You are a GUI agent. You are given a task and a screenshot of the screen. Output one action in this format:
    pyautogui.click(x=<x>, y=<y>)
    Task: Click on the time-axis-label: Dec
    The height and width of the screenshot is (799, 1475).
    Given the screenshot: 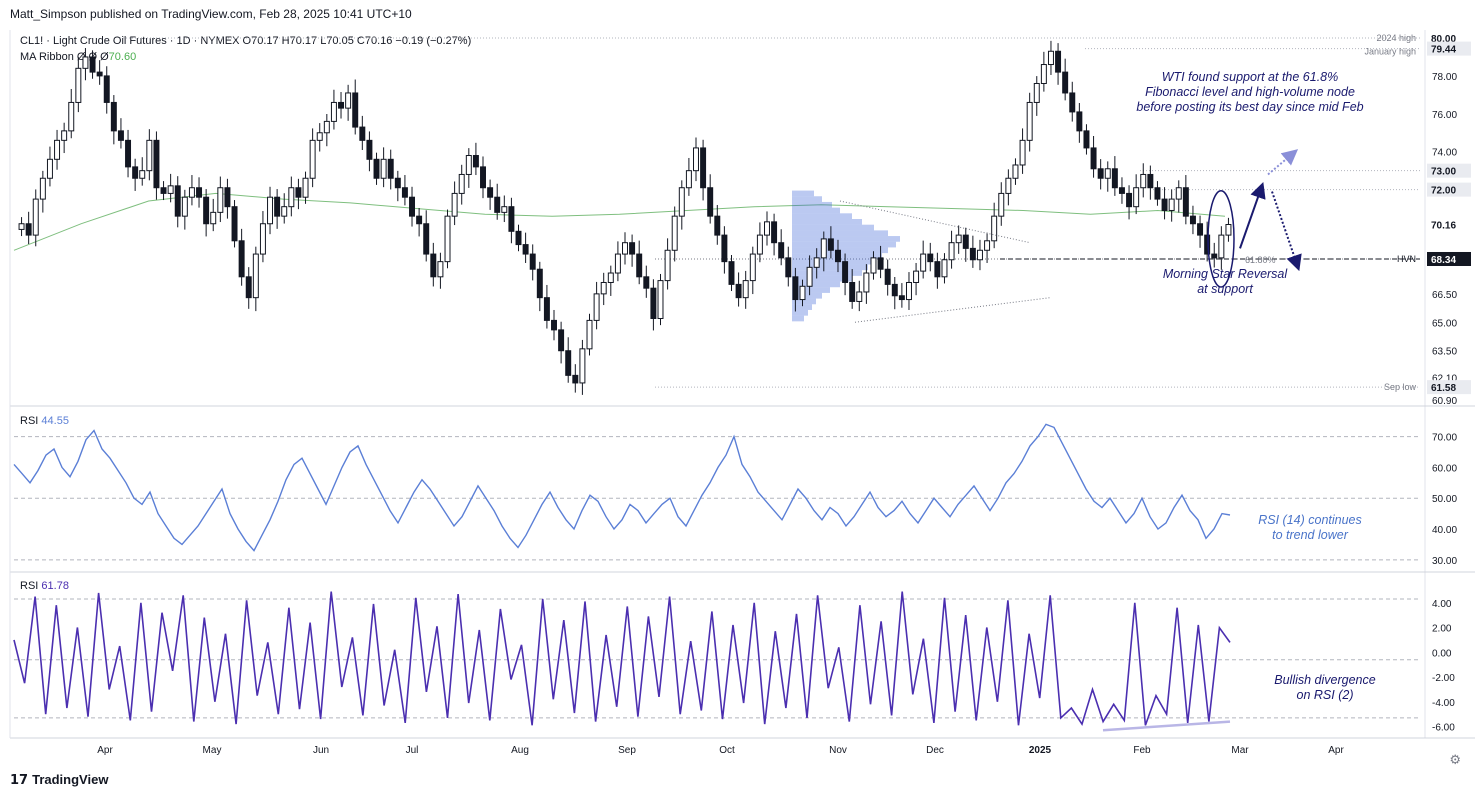 What is the action you would take?
    pyautogui.click(x=935, y=750)
    